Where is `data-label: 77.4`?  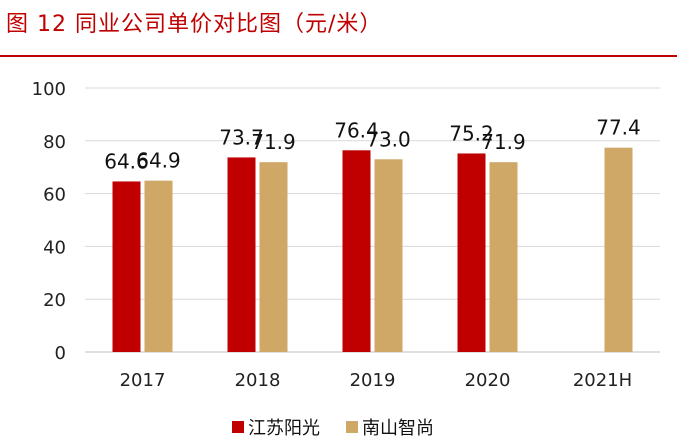
data-label: 77.4 is located at coordinates (618, 128).